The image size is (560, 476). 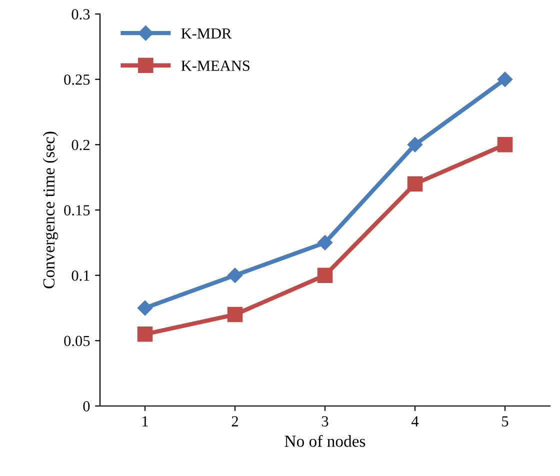 I want to click on legend-label: K-MEANS, so click(x=215, y=65).